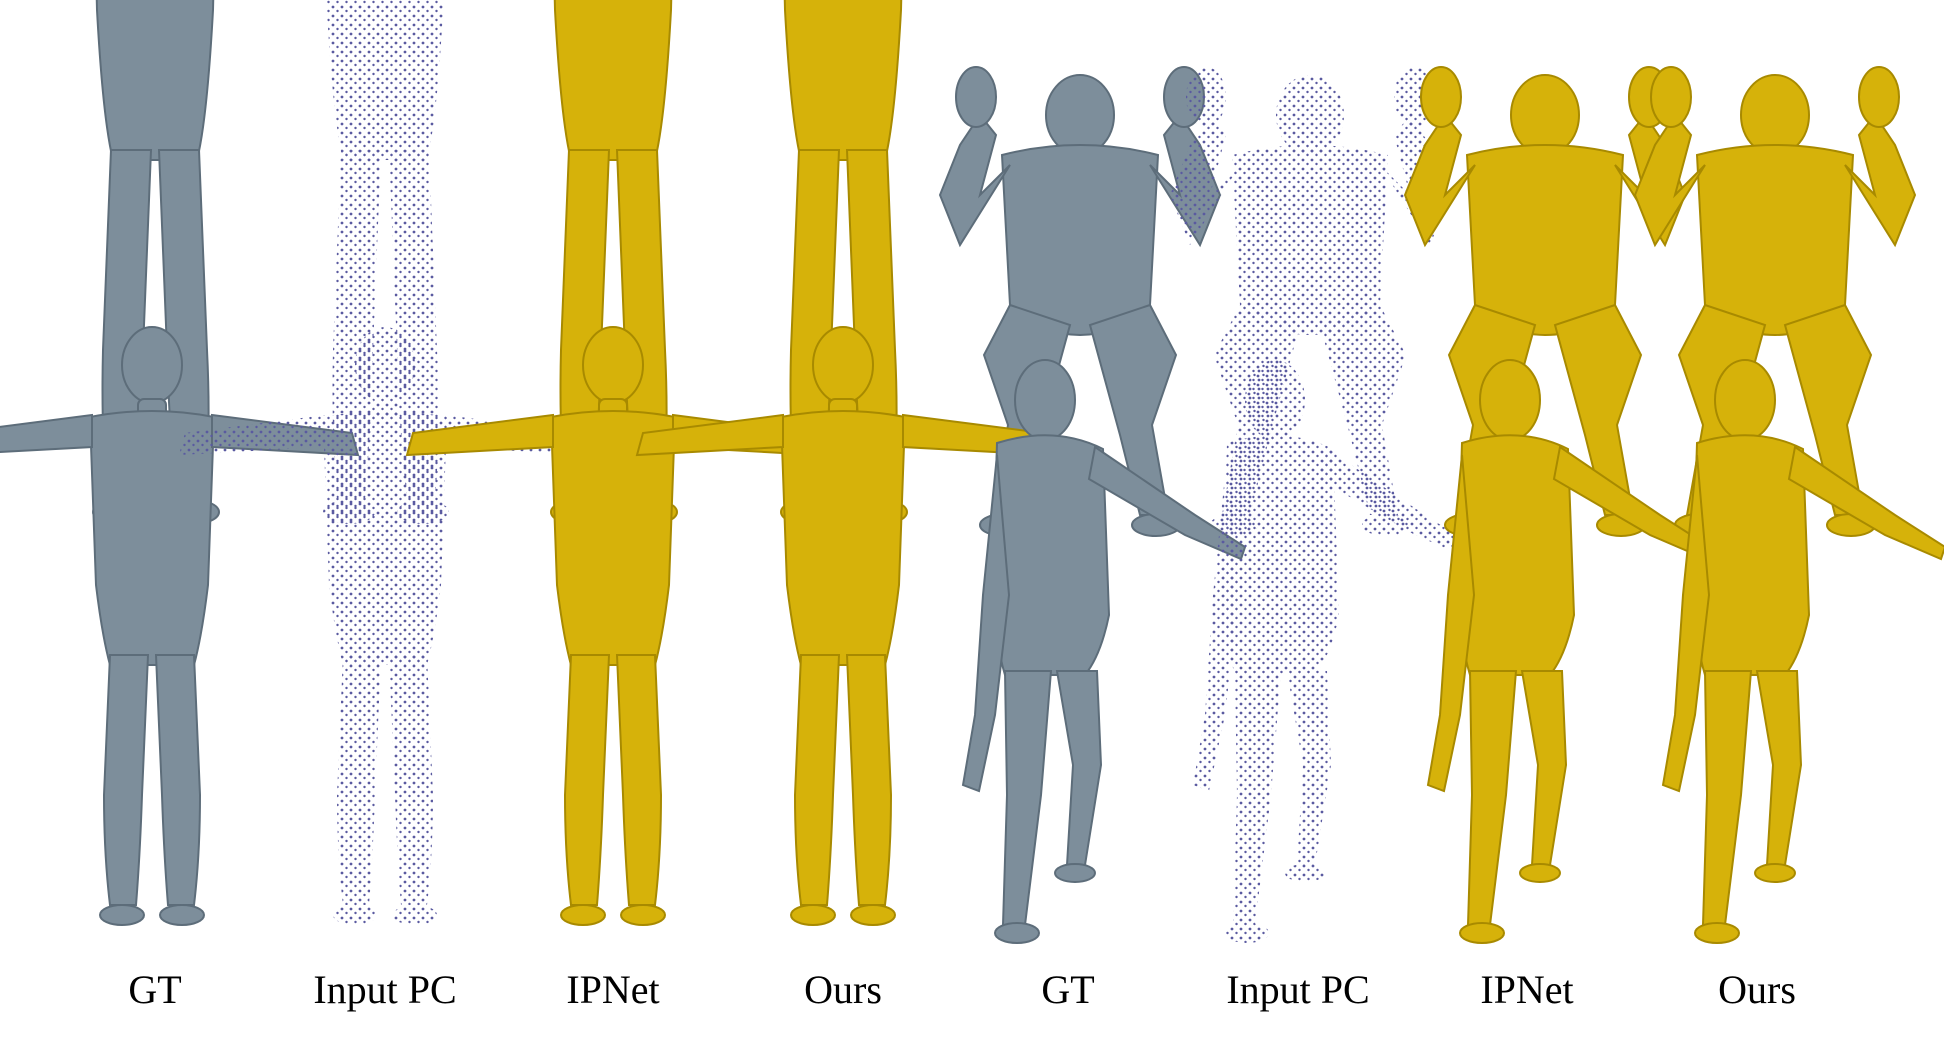 This screenshot has height=1048, width=1944. What do you see at coordinates (613, 989) in the screenshot?
I see `column-label-ipnet-left: IPNet` at bounding box center [613, 989].